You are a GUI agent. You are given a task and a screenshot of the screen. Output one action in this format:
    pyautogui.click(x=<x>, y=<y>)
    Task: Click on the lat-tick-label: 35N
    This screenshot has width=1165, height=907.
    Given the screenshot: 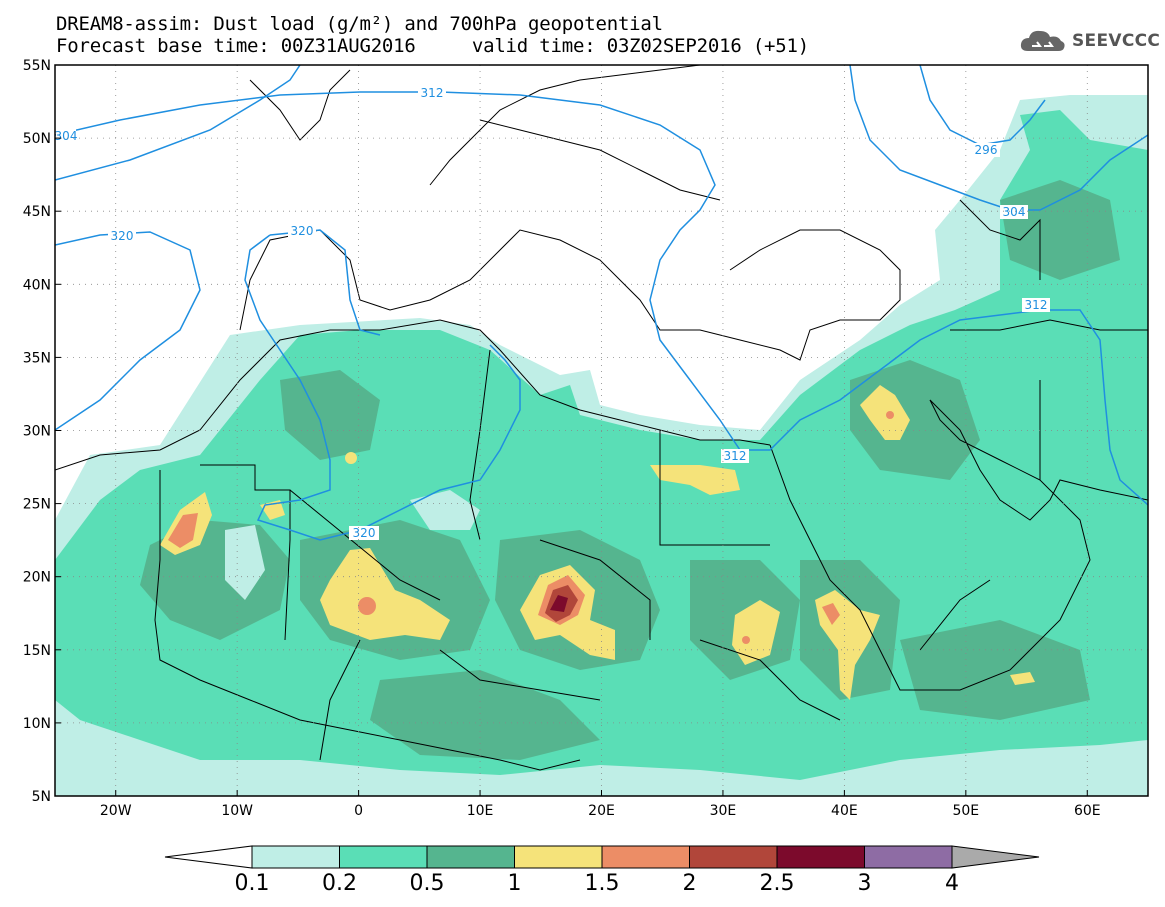 What is the action you would take?
    pyautogui.click(x=37, y=358)
    